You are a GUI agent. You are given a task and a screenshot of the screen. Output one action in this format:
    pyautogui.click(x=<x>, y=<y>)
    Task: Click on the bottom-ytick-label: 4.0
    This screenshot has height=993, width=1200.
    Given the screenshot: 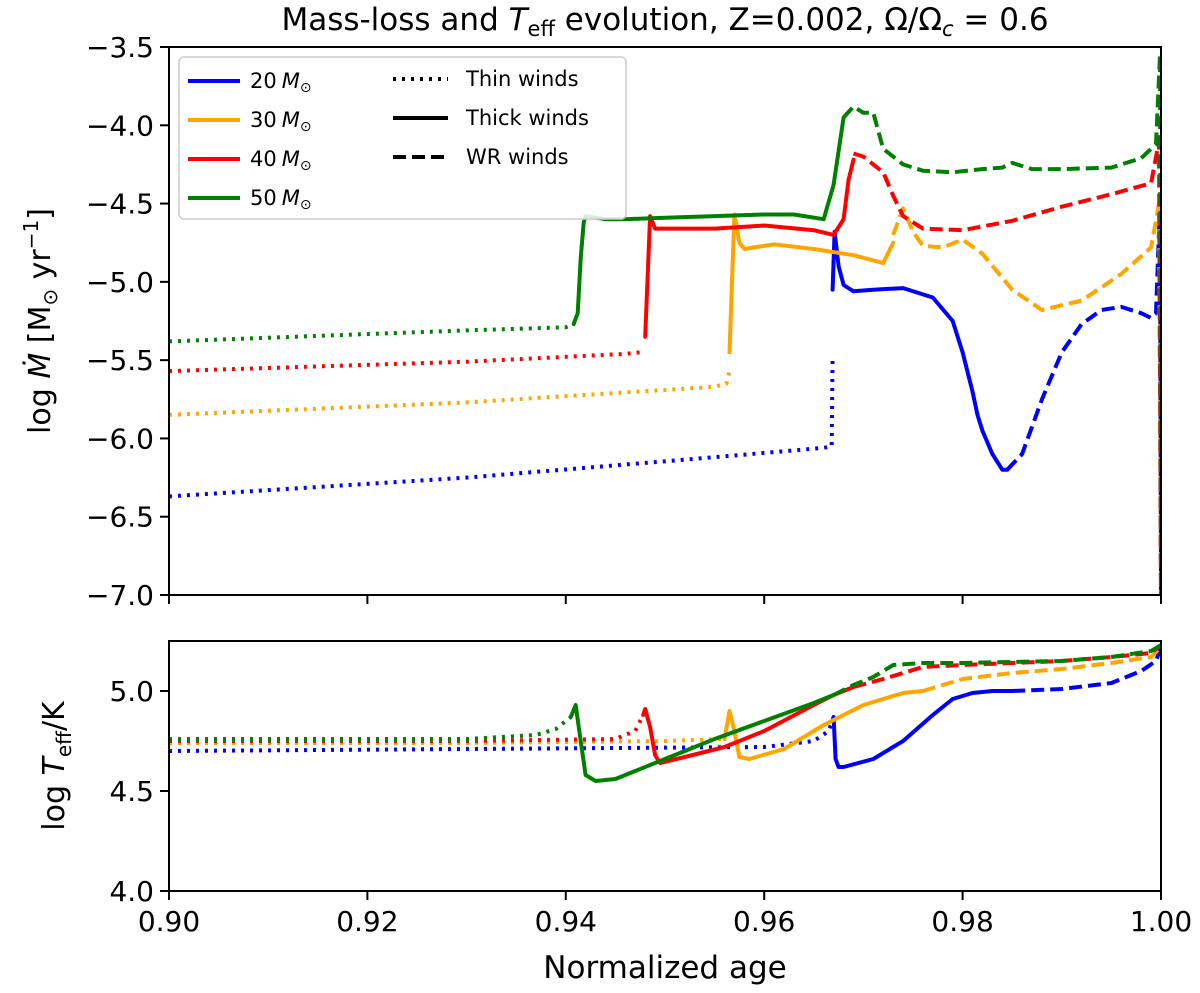 What is the action you would take?
    pyautogui.click(x=131, y=891)
    